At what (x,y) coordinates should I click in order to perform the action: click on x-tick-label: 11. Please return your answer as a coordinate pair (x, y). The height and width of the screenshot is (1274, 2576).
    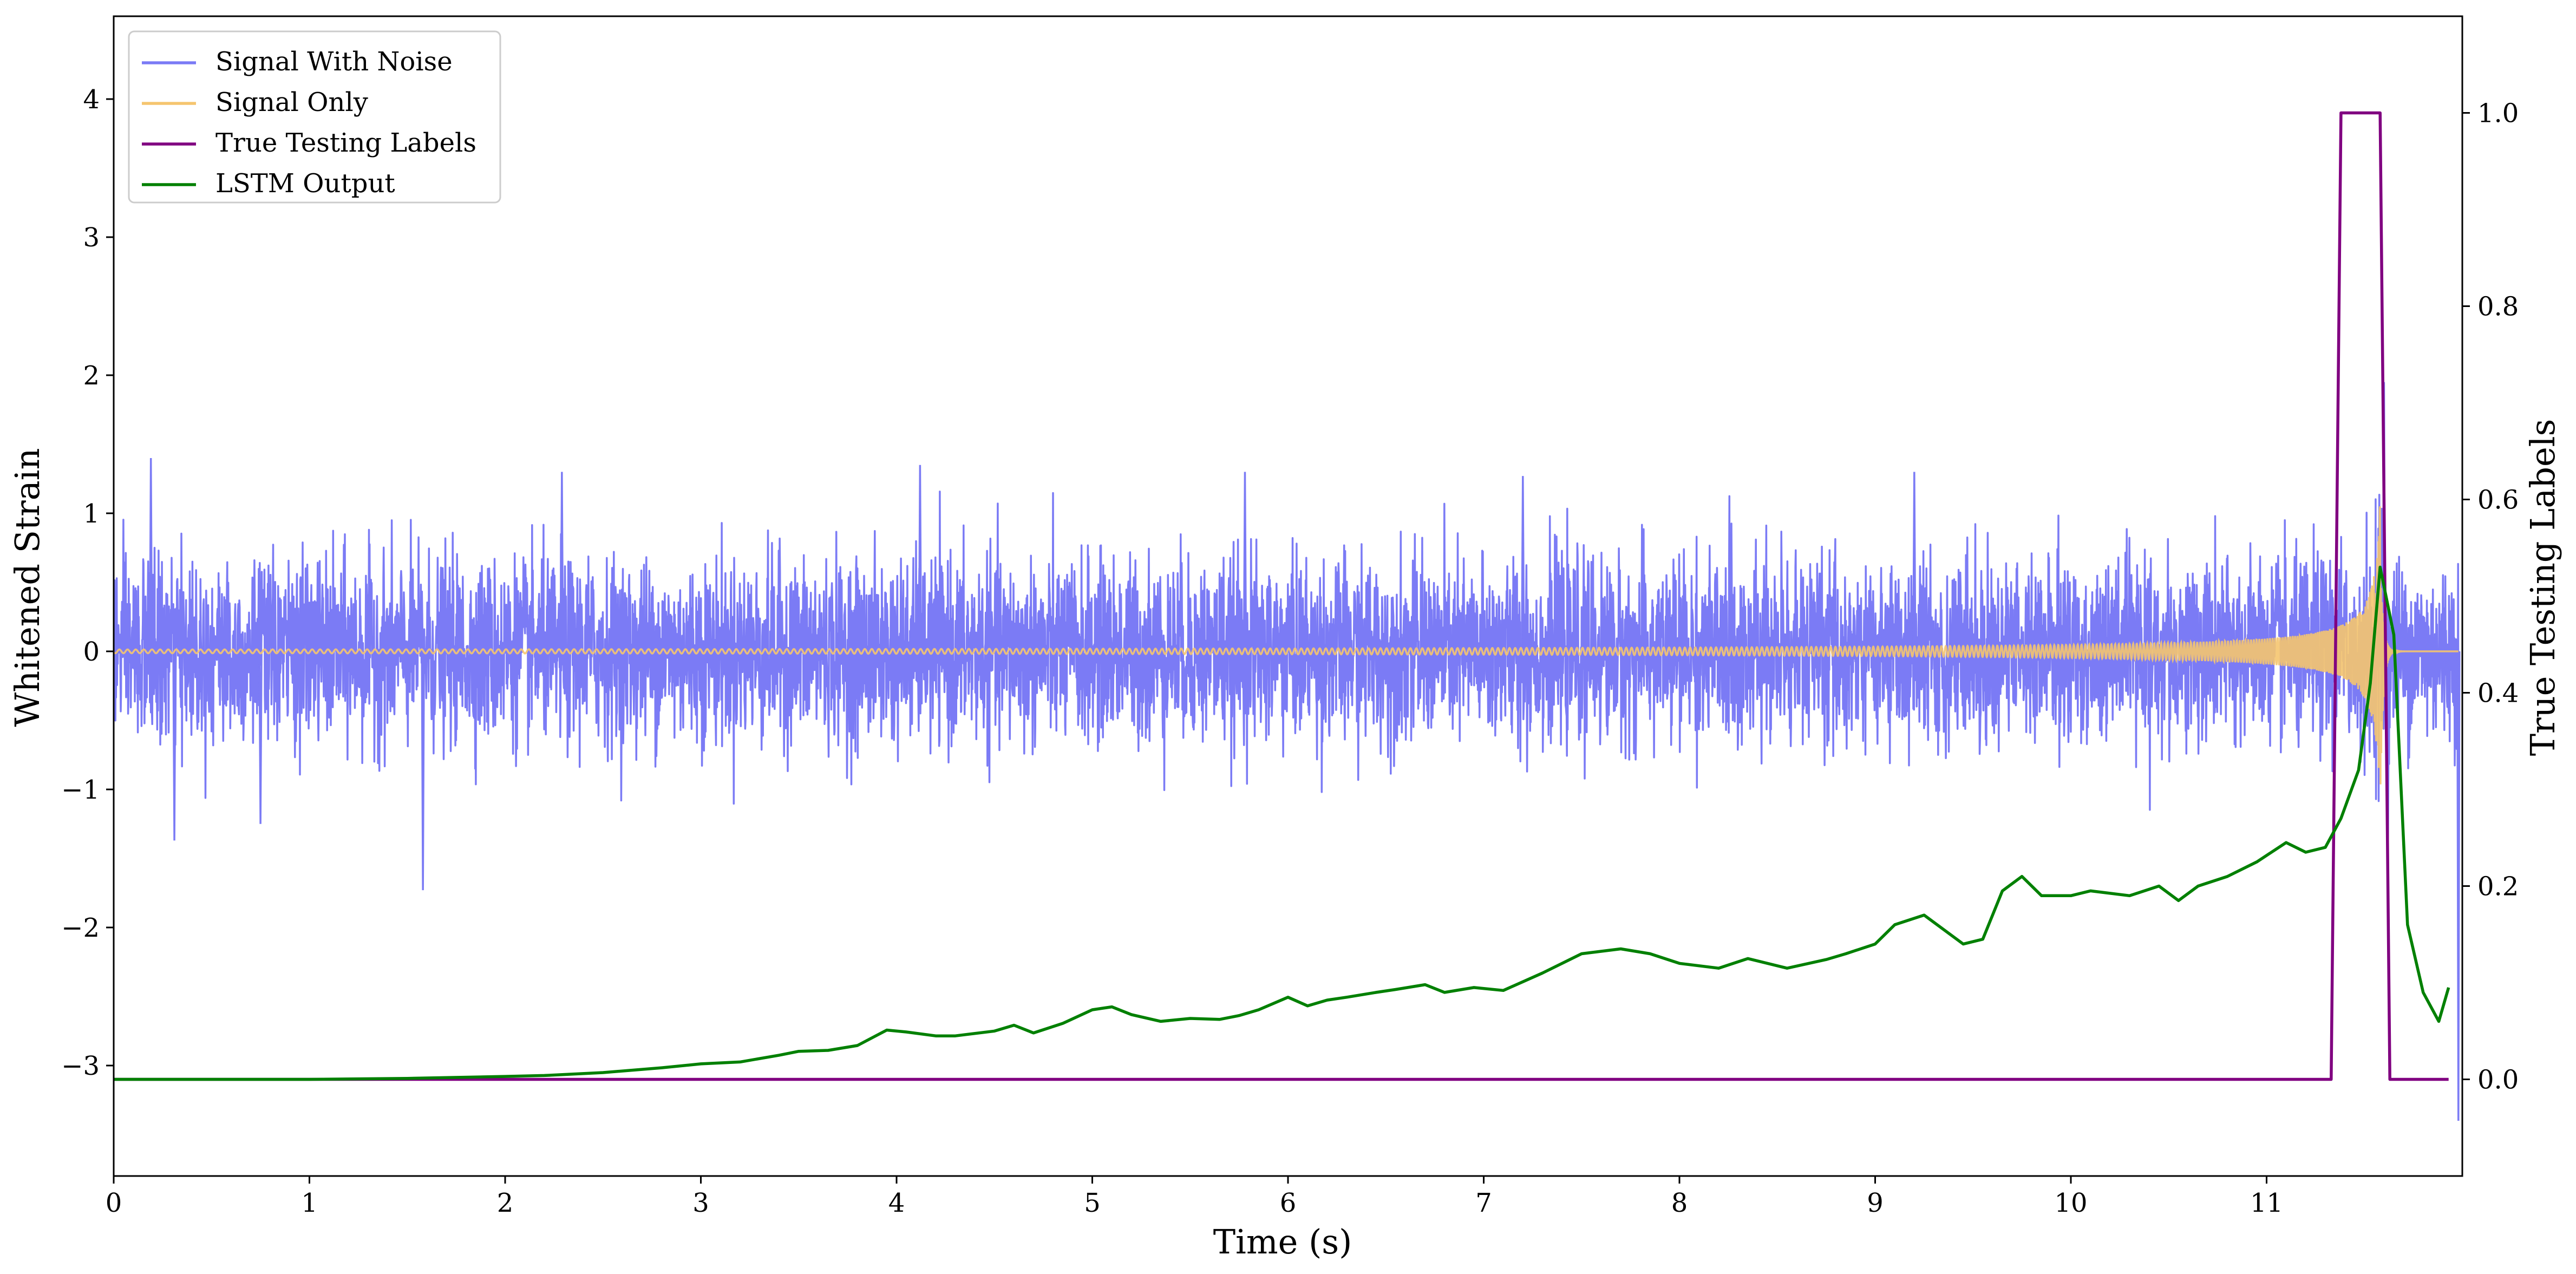
    Looking at the image, I should click on (2266, 1203).